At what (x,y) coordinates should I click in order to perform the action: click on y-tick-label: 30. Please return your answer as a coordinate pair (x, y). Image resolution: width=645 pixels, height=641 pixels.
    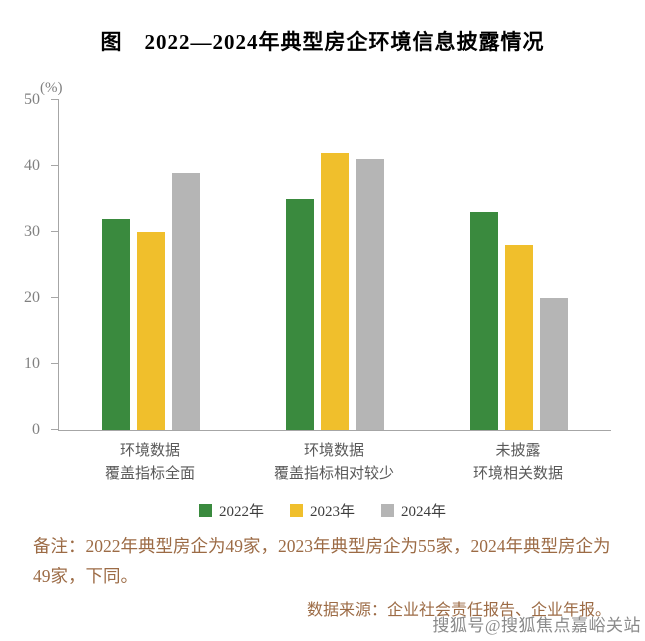
    Looking at the image, I should click on (32, 231).